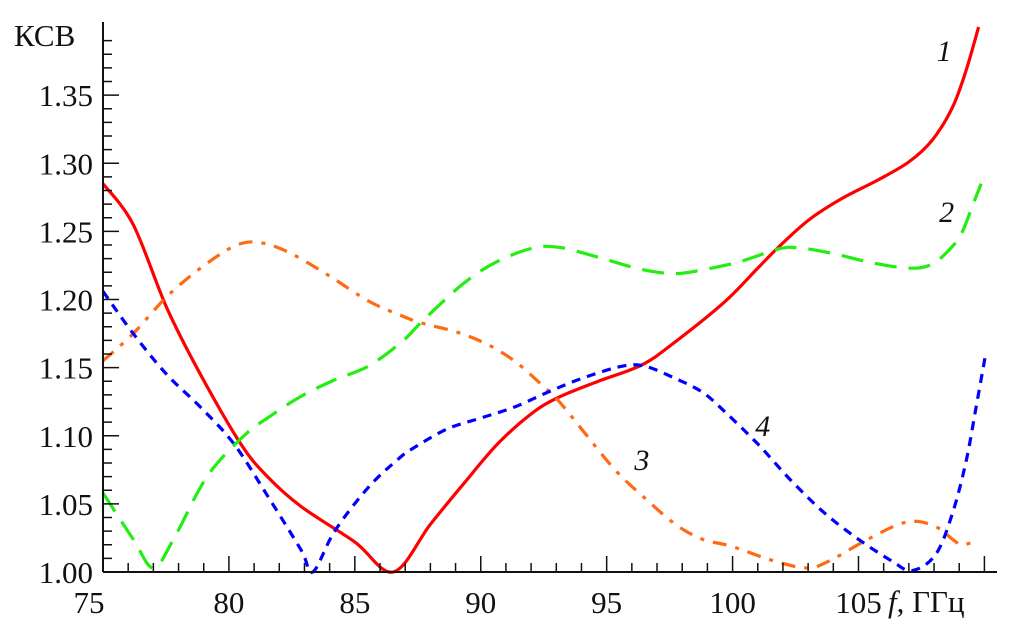  Describe the element at coordinates (66, 231) in the screenshot. I see `y-tick-label: 1.25` at that location.